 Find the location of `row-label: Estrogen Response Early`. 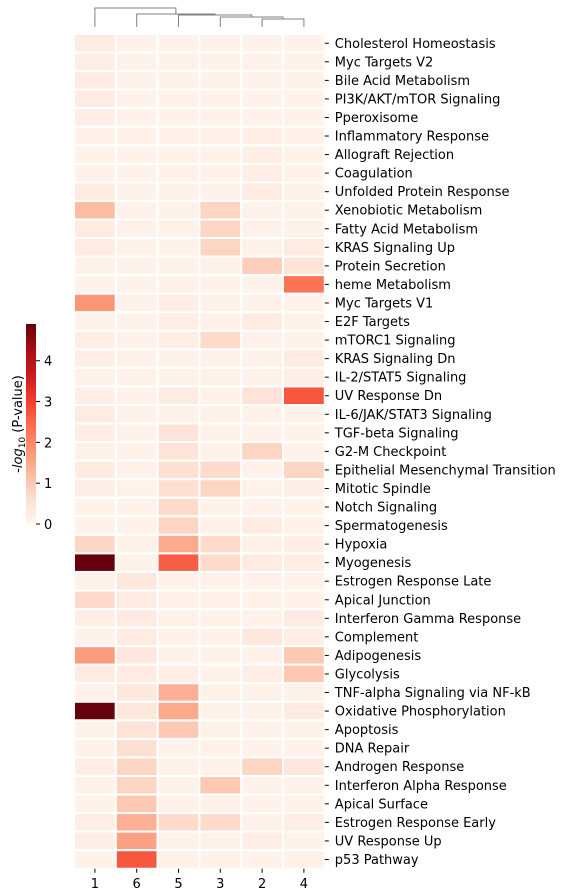

row-label: Estrogen Response Early is located at coordinates (415, 823).